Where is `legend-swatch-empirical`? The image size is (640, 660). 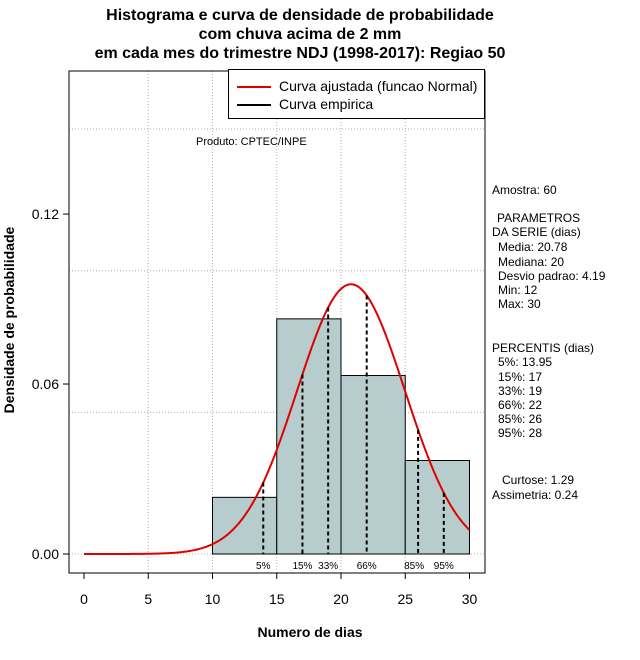
legend-swatch-empirical is located at coordinates (254, 105).